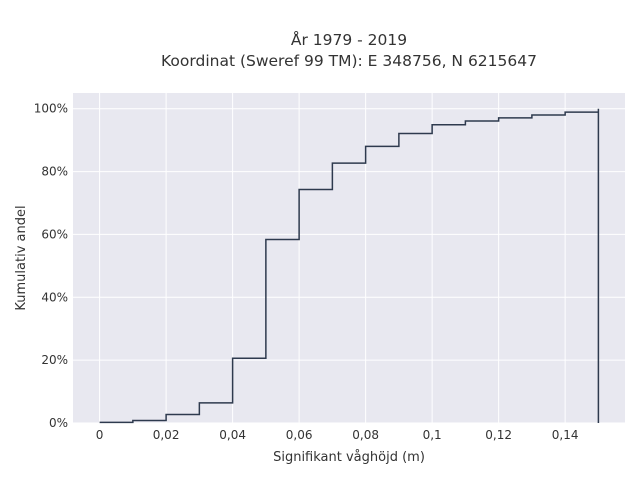 Image resolution: width=640 pixels, height=480 pixels. I want to click on x-tick-label: 0,04, so click(232, 435).